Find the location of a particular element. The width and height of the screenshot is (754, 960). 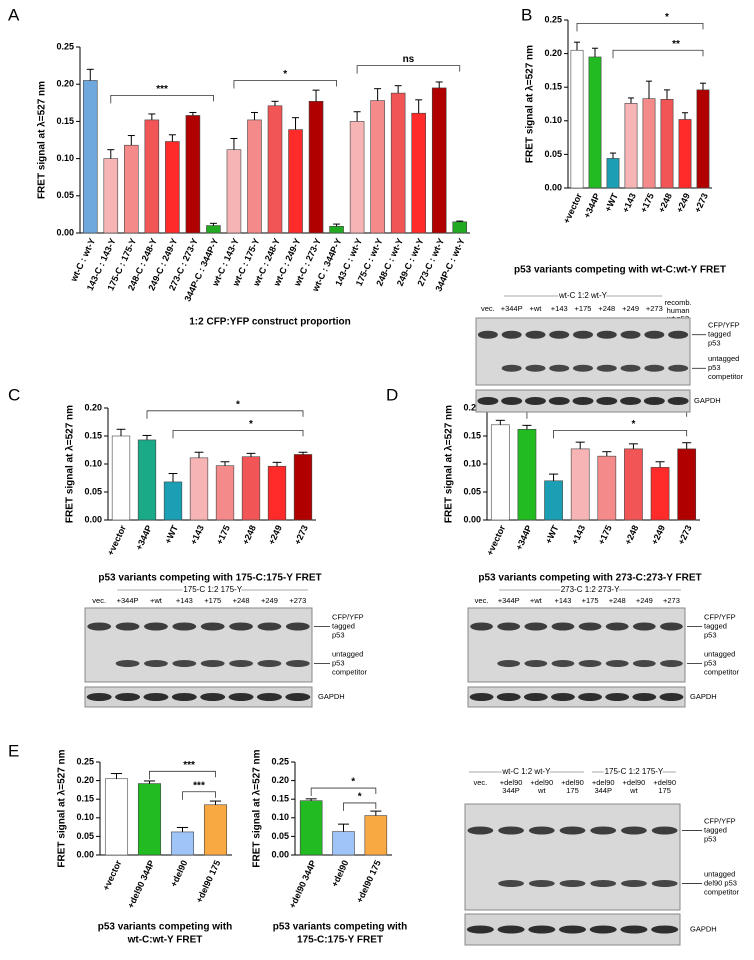

blot-label: GAPDH is located at coordinates (707, 400).